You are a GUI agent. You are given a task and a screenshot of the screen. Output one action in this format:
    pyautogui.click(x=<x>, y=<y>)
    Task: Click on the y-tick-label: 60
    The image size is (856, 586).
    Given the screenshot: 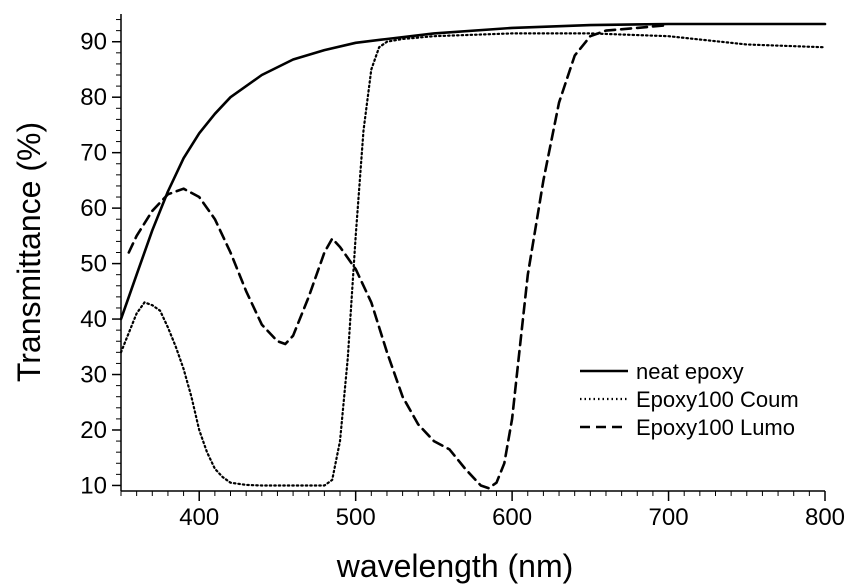 What is the action you would take?
    pyautogui.click(x=93, y=208)
    